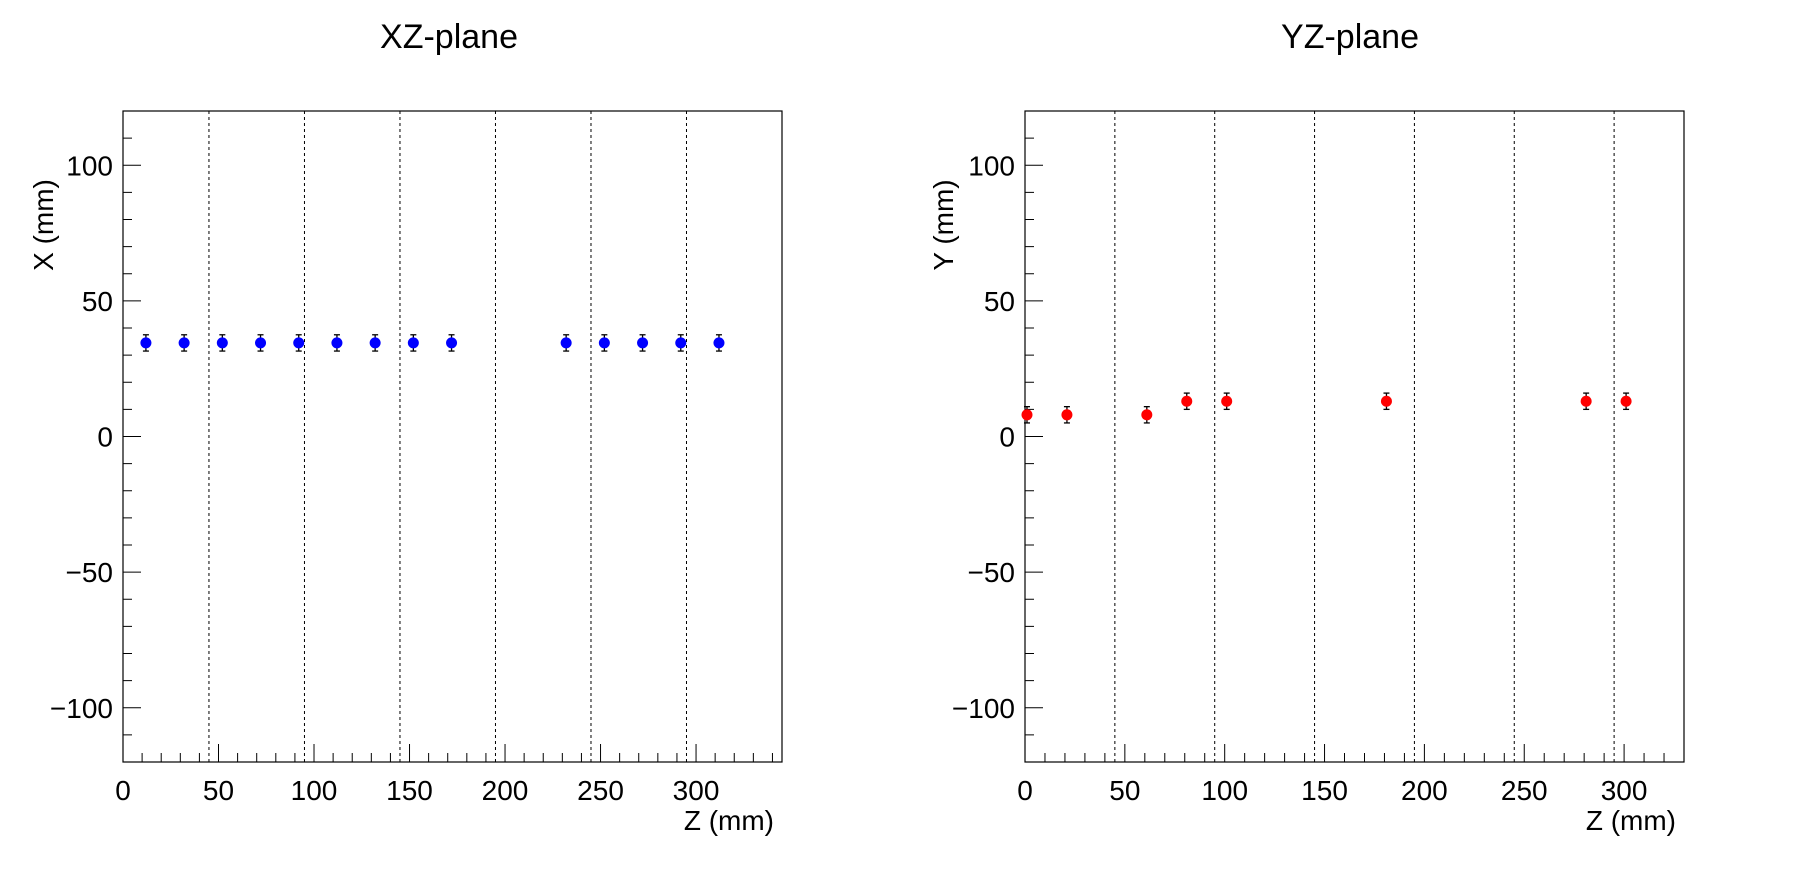  Describe the element at coordinates (89, 165) in the screenshot. I see `xz-y-tick-label: 100` at that location.